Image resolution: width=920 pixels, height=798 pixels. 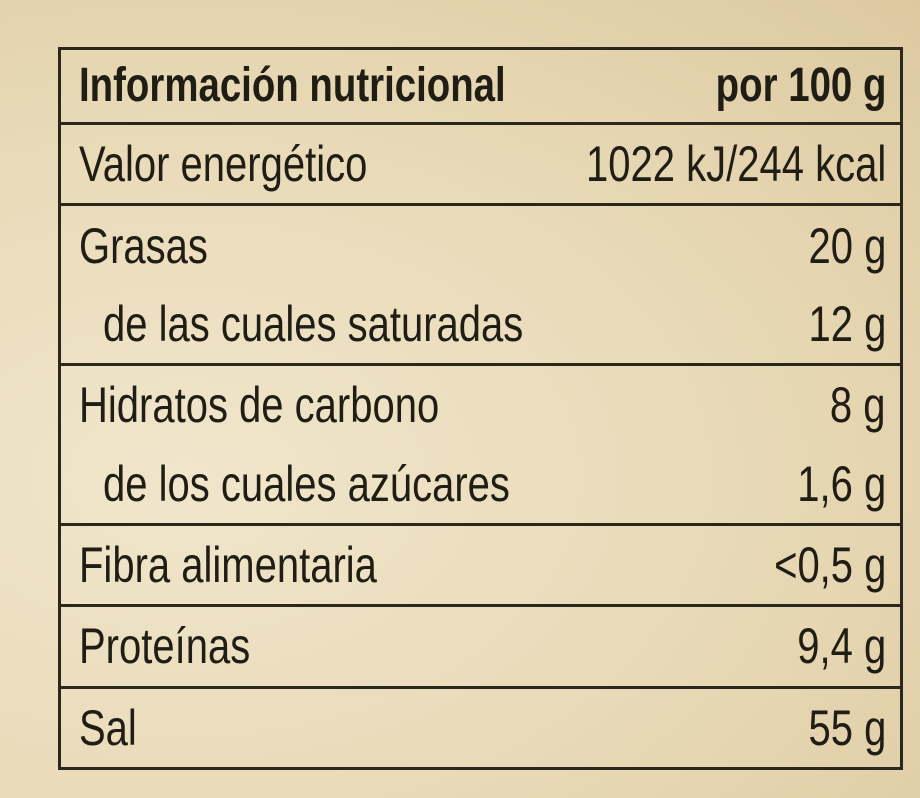 I want to click on row-group: Proteínas 9,4 g, so click(x=480, y=644).